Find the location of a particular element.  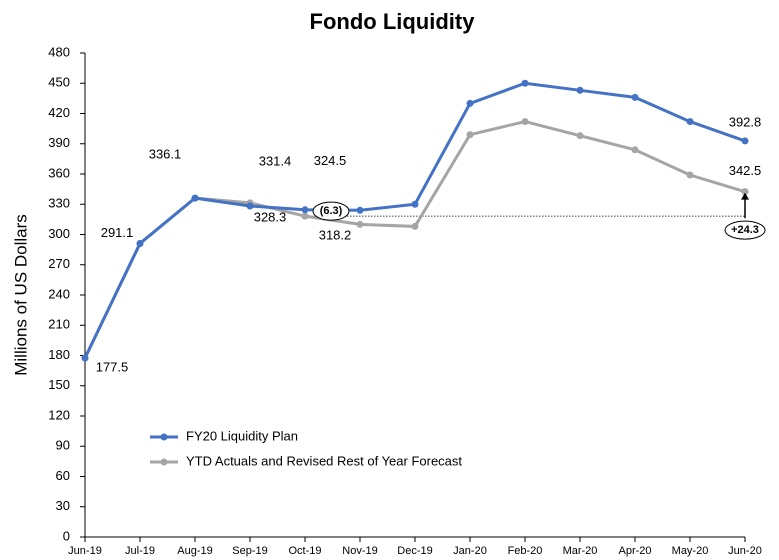

y-tick-label: 390 is located at coordinates (59, 142).